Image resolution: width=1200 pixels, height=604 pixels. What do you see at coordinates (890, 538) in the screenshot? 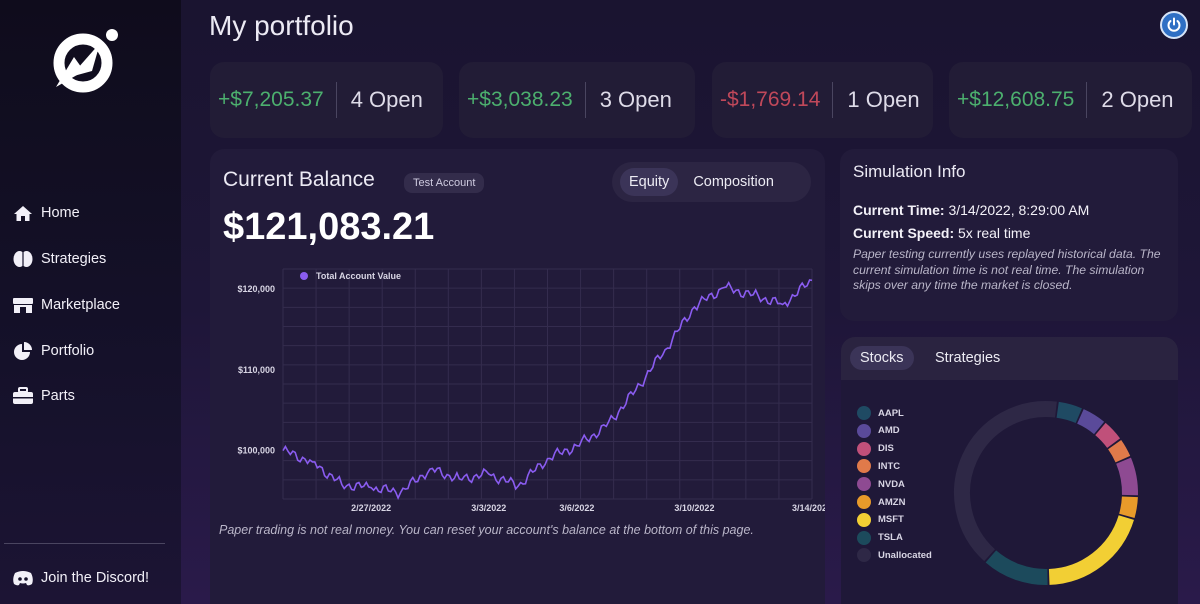
I see `legend-label: TSLA` at bounding box center [890, 538].